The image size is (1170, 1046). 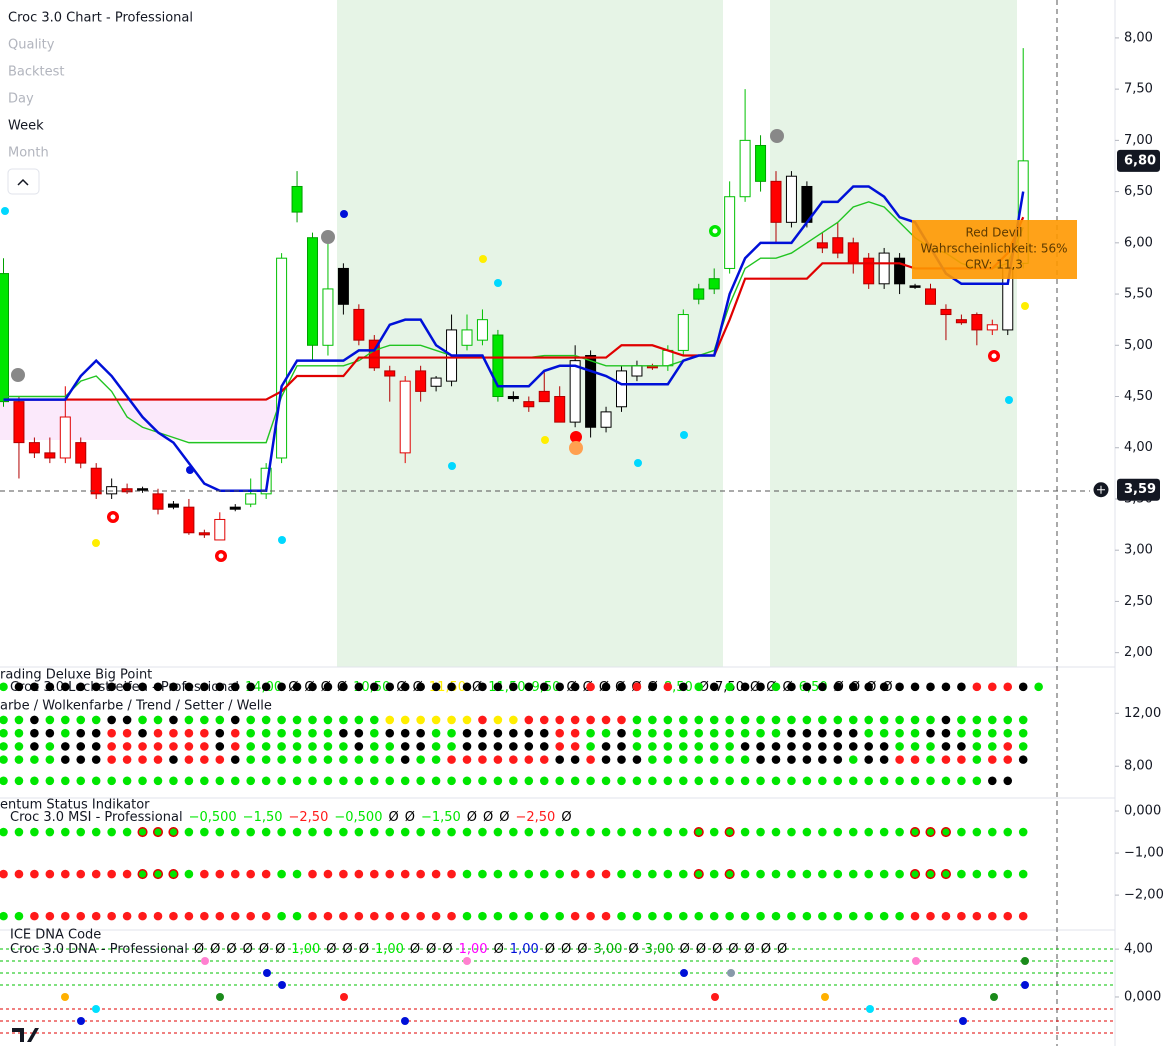 What do you see at coordinates (213, 817) in the screenshot?
I see `legend-value: −0,500` at bounding box center [213, 817].